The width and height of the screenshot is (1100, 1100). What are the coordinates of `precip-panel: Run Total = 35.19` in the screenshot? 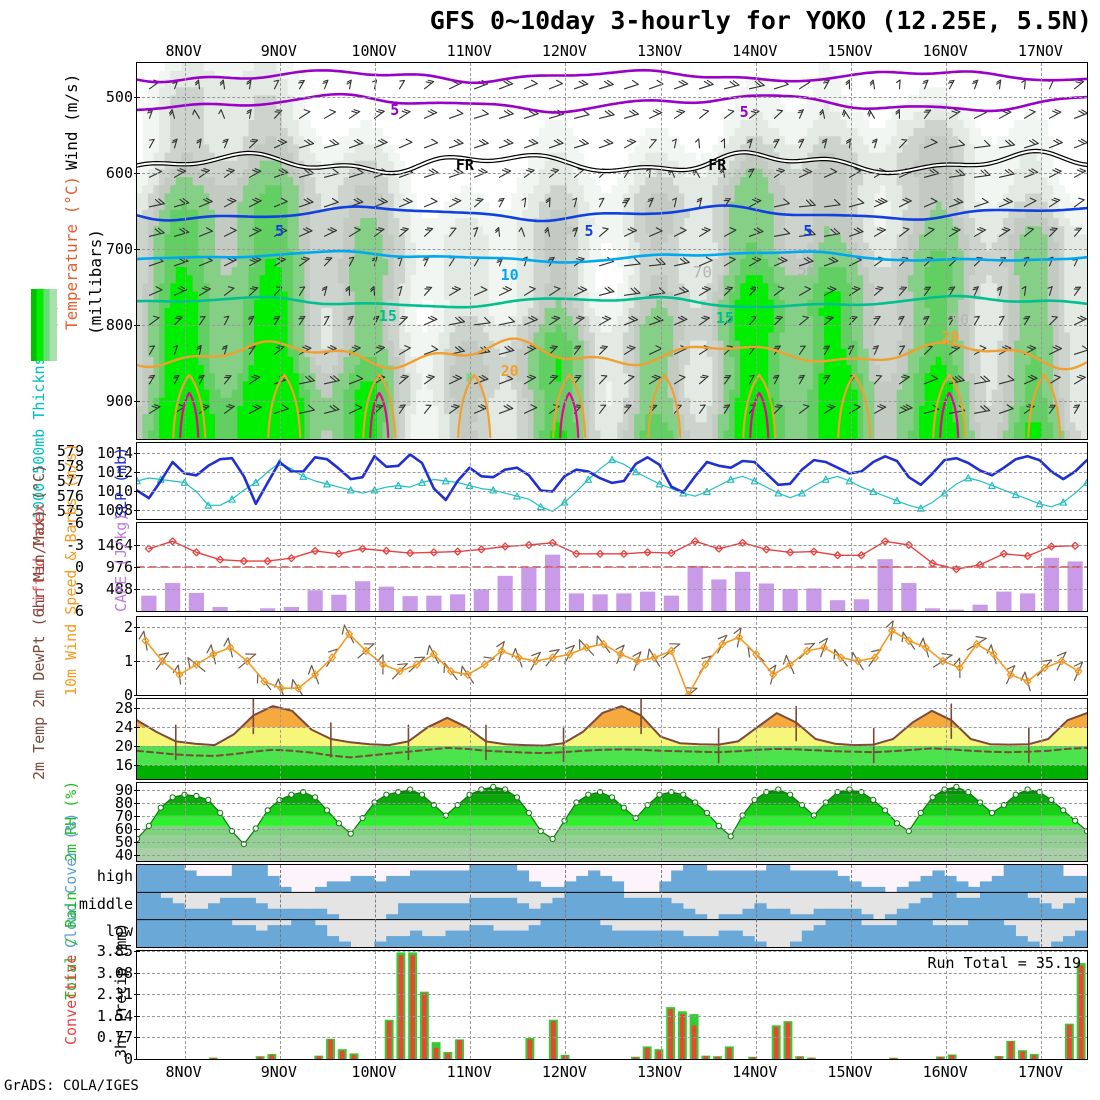 It's located at (612, 1005).